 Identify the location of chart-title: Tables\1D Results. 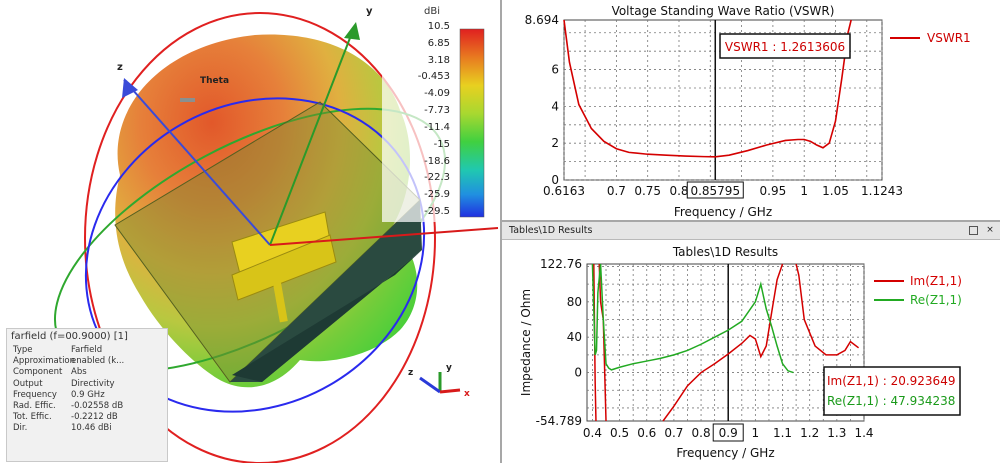
(725, 252).